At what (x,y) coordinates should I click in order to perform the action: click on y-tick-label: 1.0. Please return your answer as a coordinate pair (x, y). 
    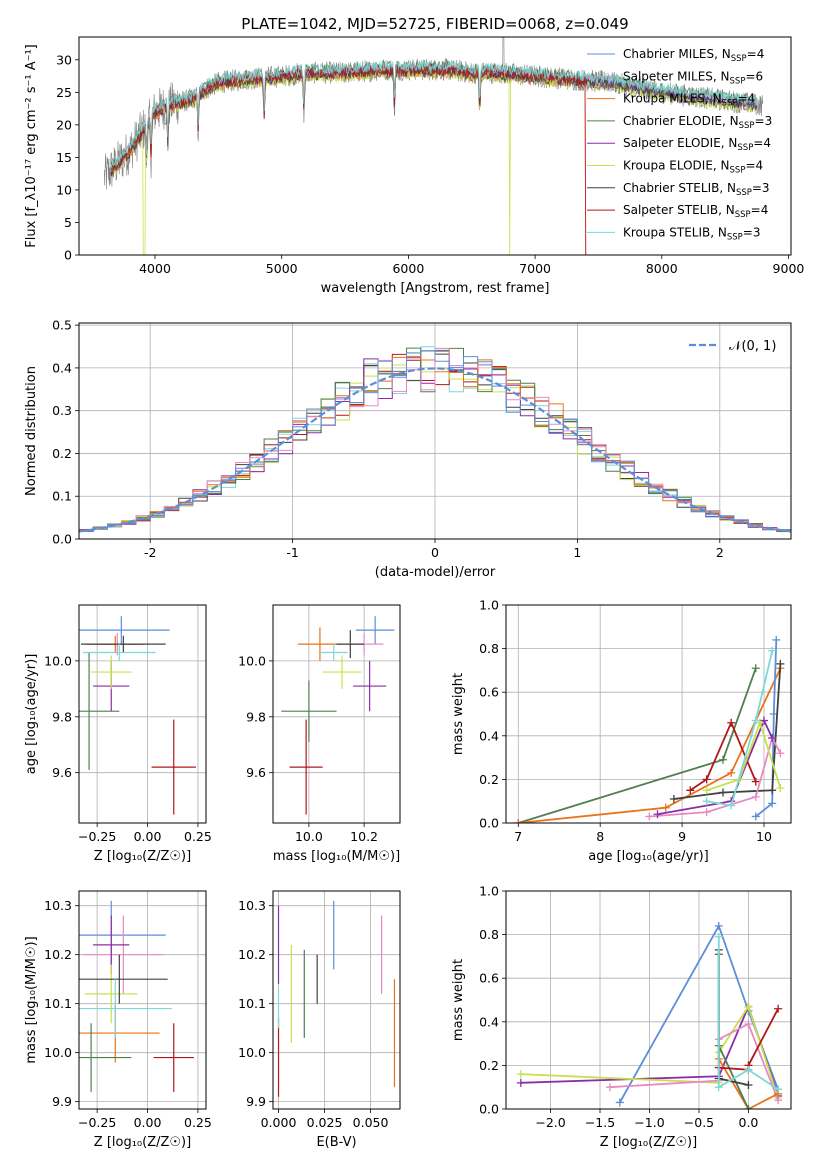
    Looking at the image, I should click on (489, 605).